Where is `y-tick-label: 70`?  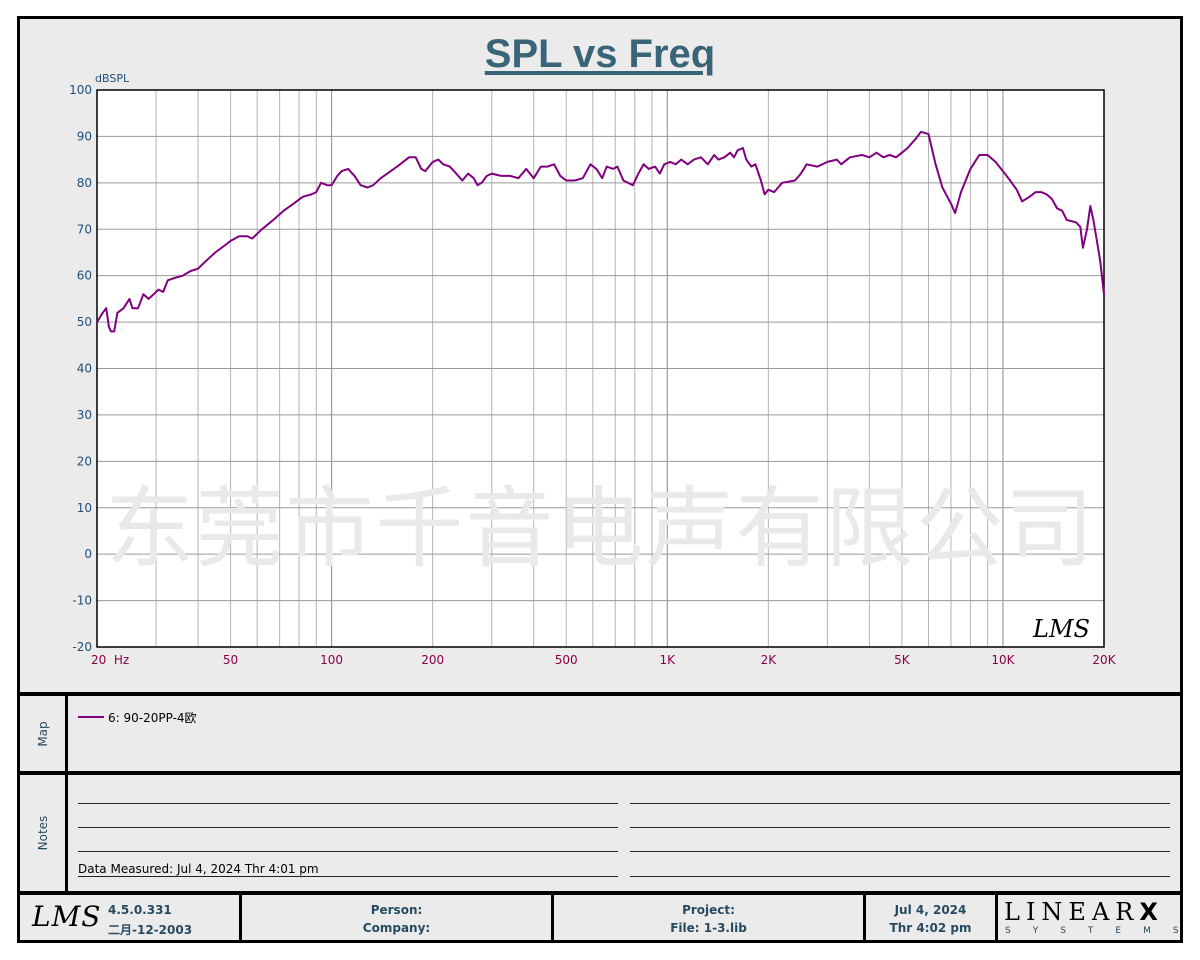 y-tick-label: 70 is located at coordinates (84, 229).